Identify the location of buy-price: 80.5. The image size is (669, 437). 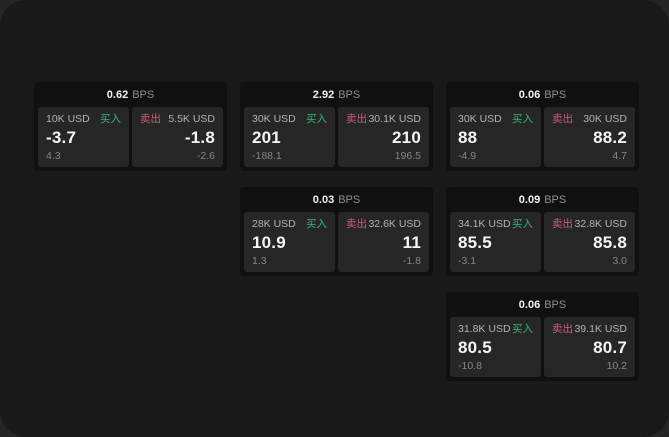
(475, 347).